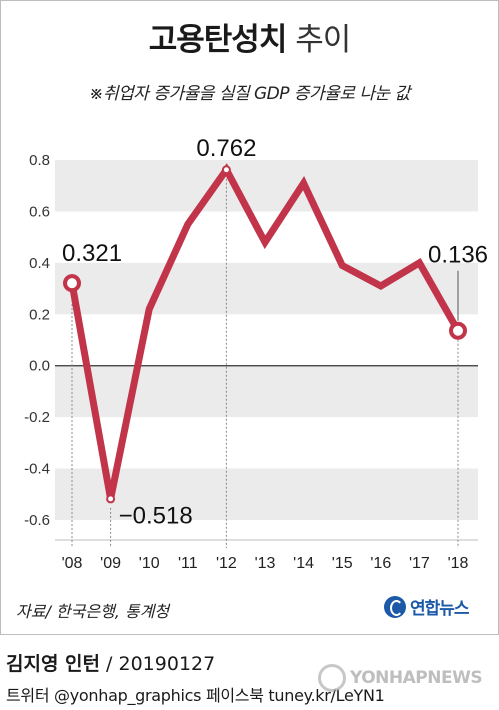  I want to click on credit-line: 김지영 인턴 / 20190127, so click(110, 662).